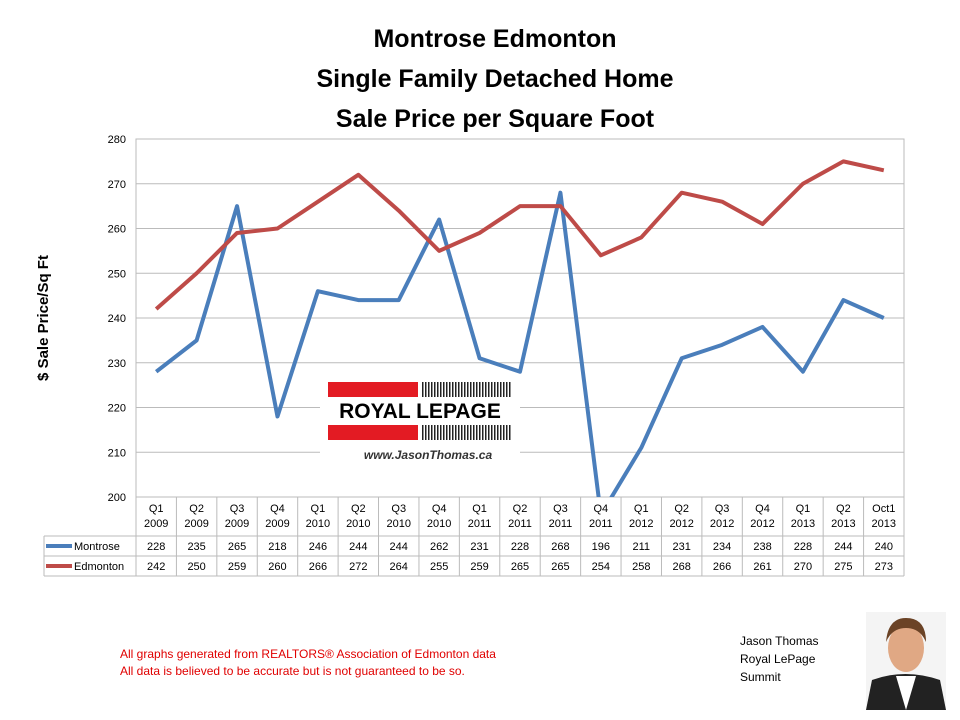  I want to click on logo-brand: ROYAL LEPAGE, so click(420, 411).